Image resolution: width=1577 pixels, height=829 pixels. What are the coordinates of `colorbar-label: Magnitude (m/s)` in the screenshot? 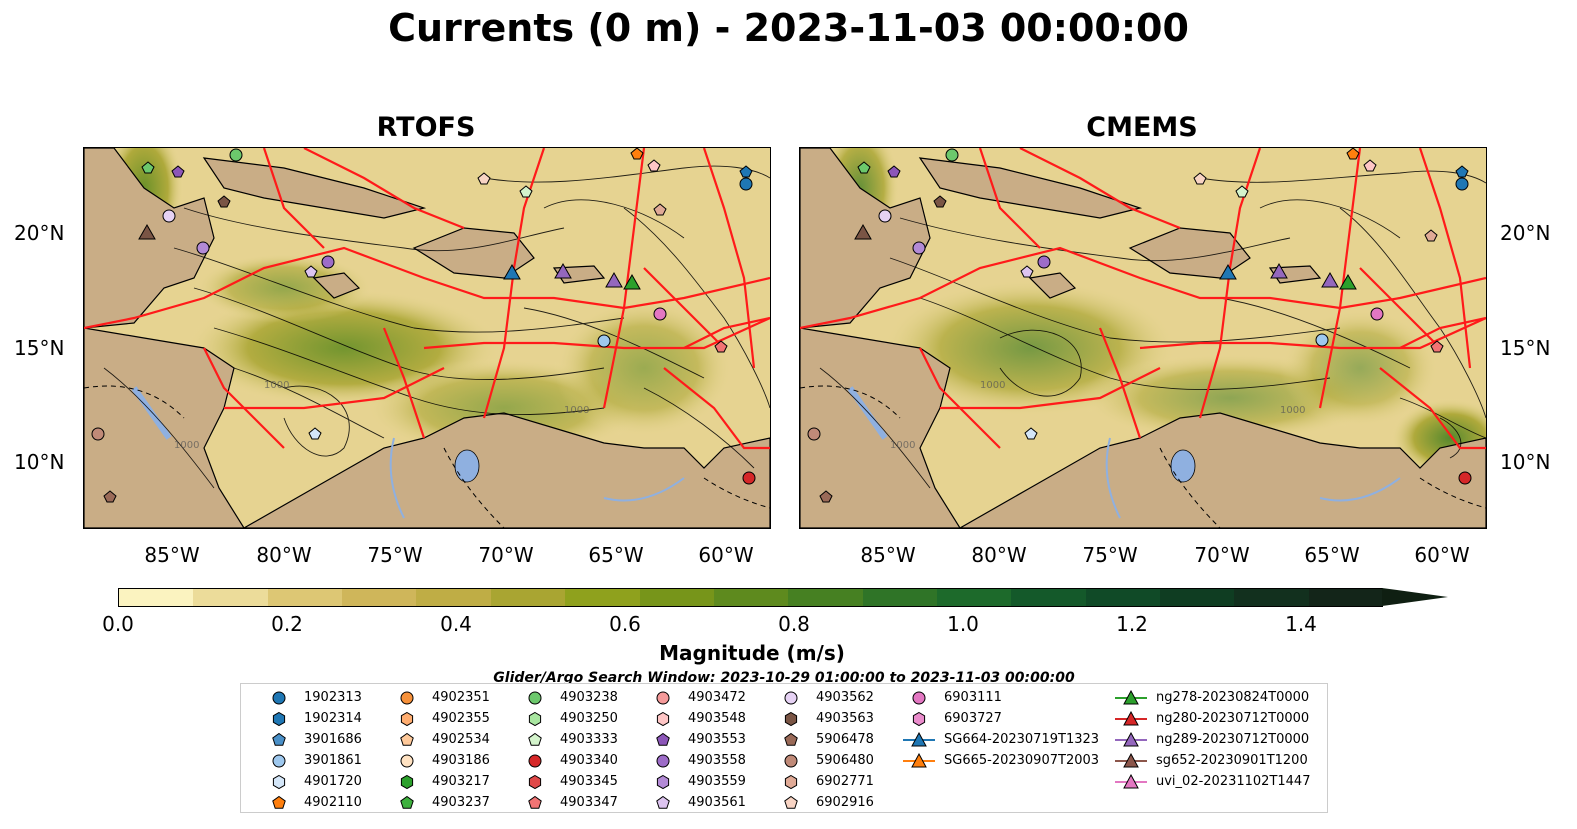 It's located at (752, 653).